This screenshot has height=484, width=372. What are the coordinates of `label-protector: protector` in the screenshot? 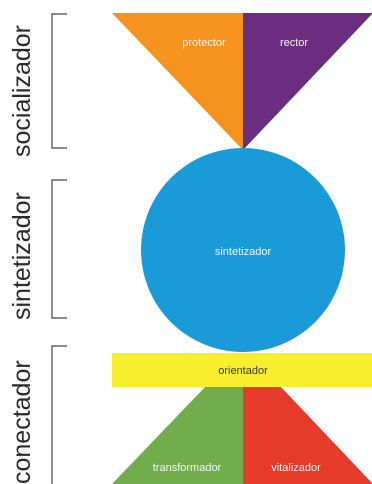 It's located at (204, 43).